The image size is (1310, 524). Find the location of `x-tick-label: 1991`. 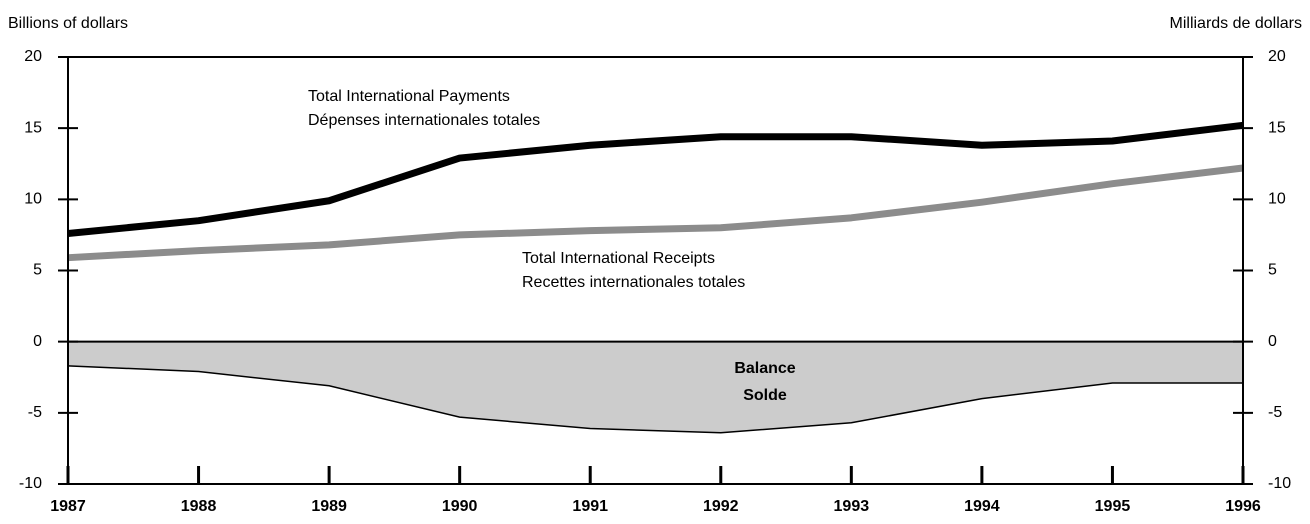

x-tick-label: 1991 is located at coordinates (590, 506).